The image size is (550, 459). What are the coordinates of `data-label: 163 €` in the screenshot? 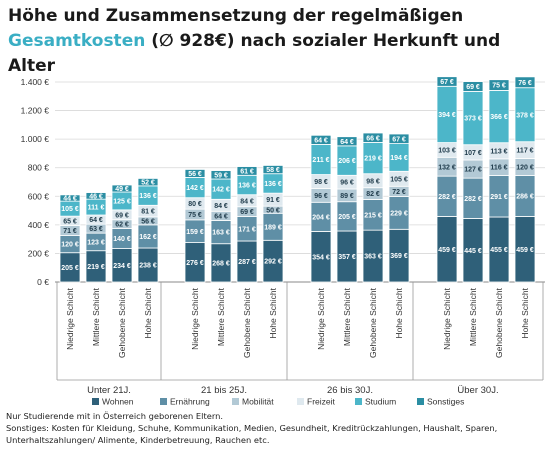 It's located at (221, 233).